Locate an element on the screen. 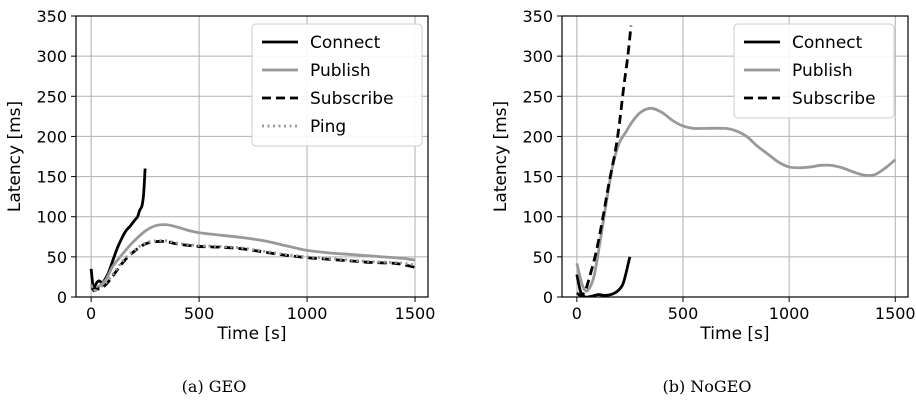 The image size is (916, 406). x-axis-label-nogeo: Time [s] is located at coordinates (734, 334).